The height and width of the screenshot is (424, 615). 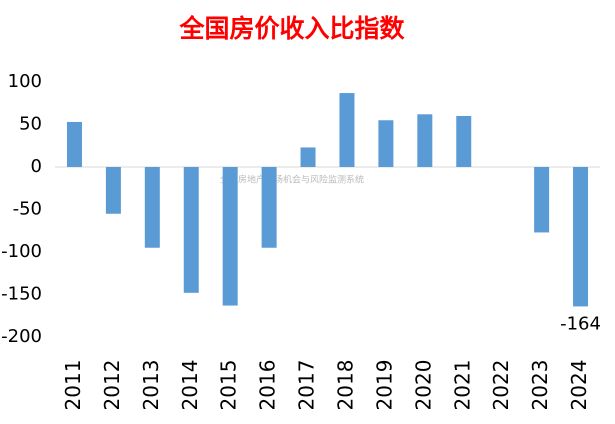 What do you see at coordinates (384, 385) in the screenshot?
I see `x-tick-label: 2019` at bounding box center [384, 385].